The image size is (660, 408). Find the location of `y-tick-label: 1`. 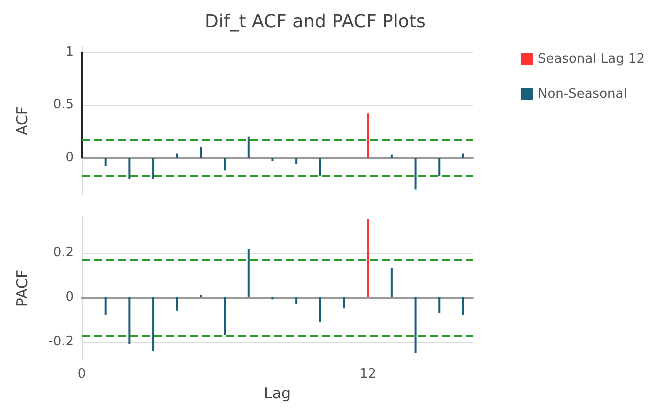

y-tick-label: 1 is located at coordinates (70, 52).